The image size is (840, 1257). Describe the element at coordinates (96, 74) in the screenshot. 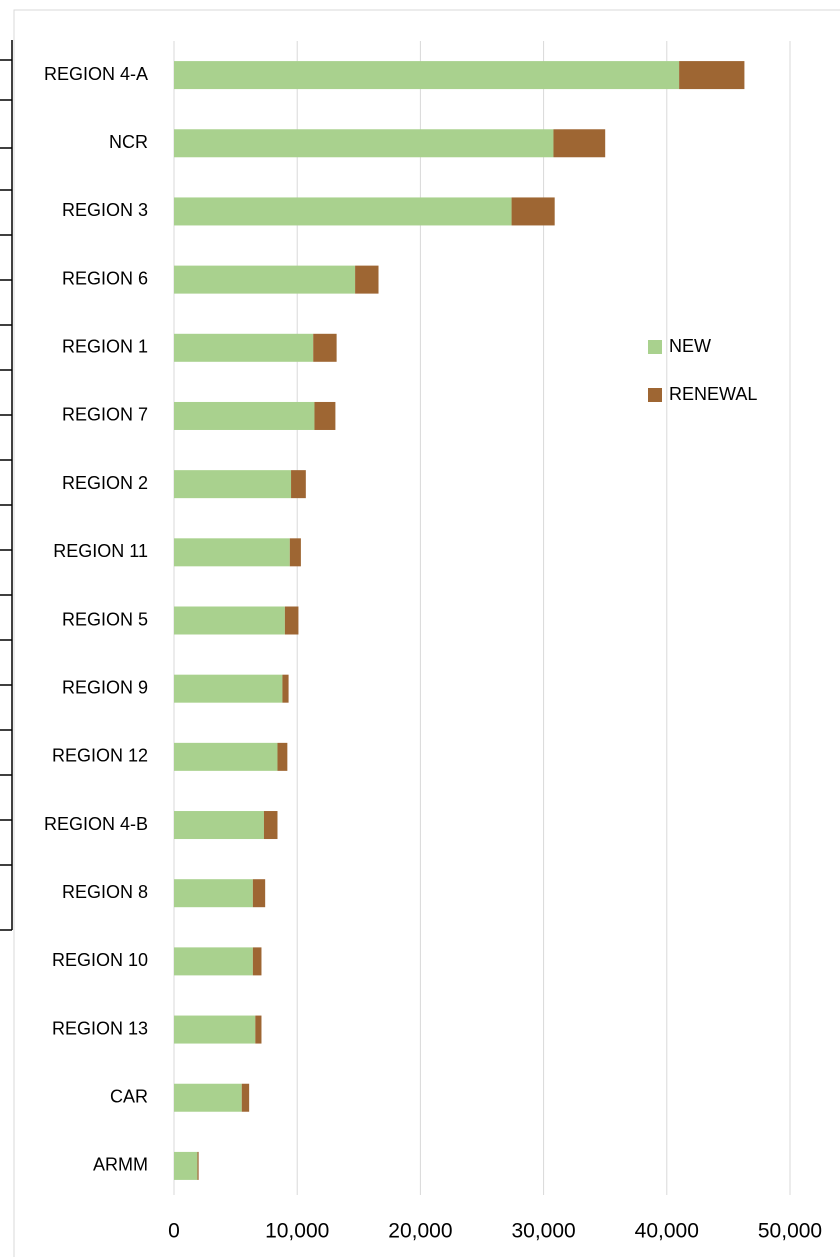

I see `y-tick-label: REGION 4-A` at that location.